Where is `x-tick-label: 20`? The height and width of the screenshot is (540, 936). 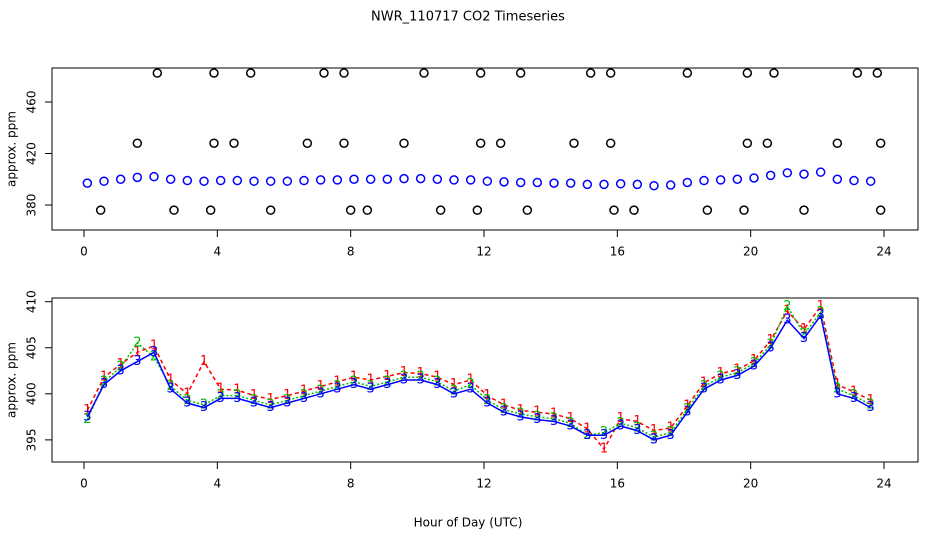
x-tick-label: 20 is located at coordinates (750, 484).